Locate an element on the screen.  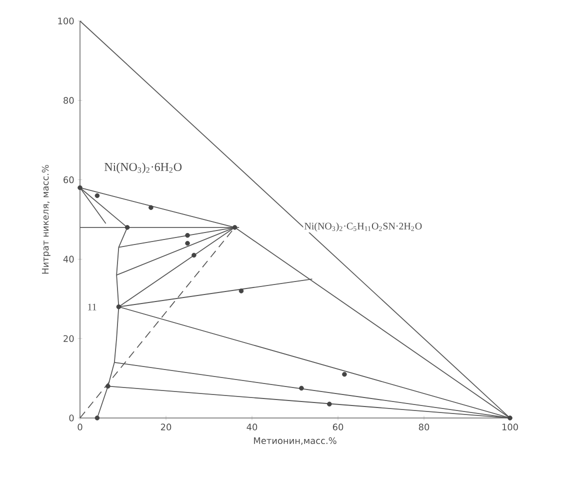
x-tick-label: 100 is located at coordinates (510, 427).